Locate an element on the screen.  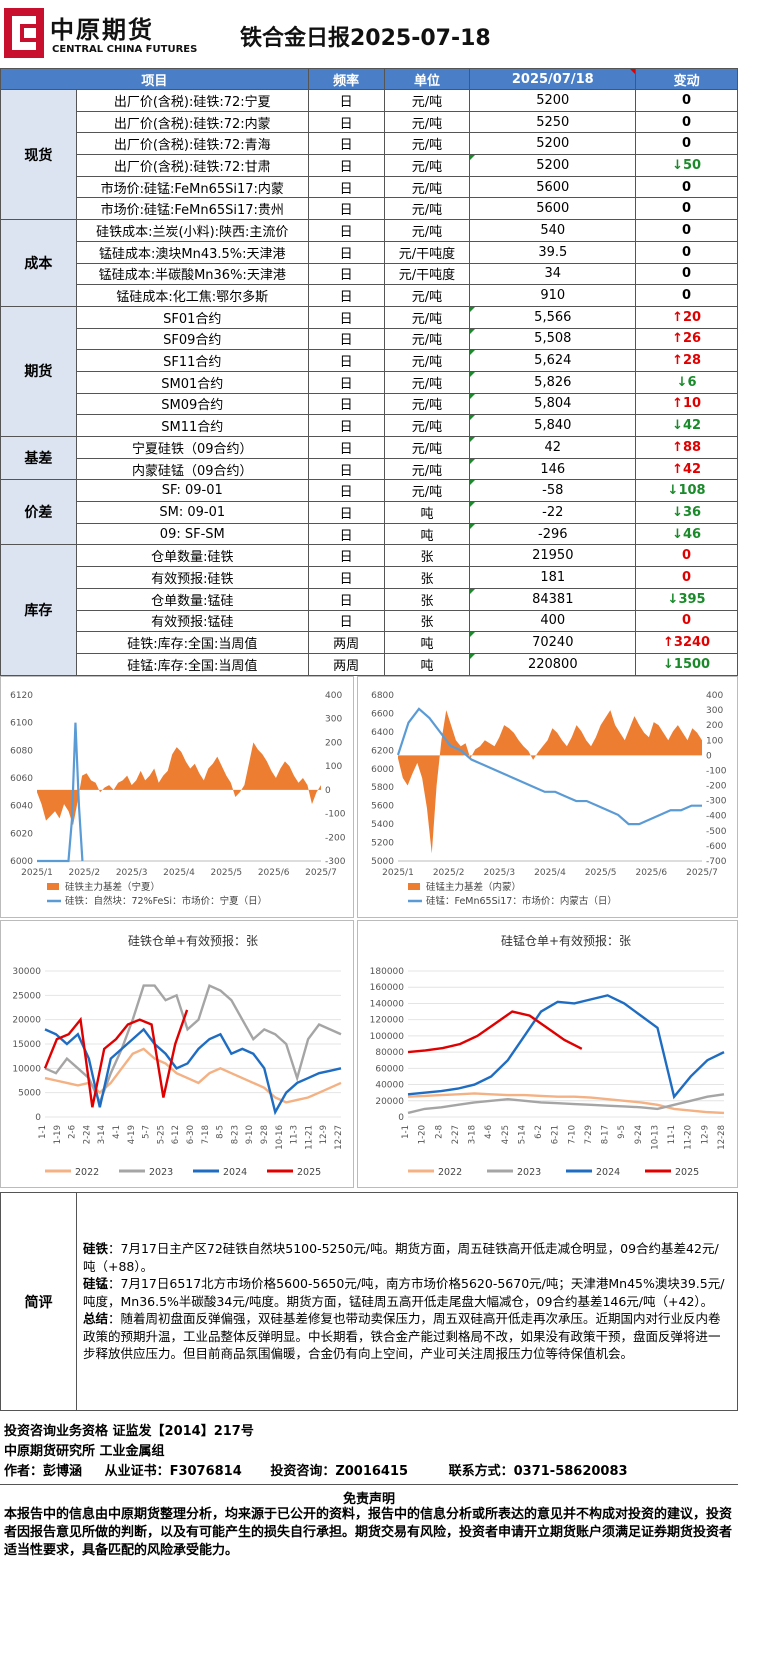
qualification-text: 投资咨询业务资格 证监发【2014】217号 is located at coordinates (129, 1431).